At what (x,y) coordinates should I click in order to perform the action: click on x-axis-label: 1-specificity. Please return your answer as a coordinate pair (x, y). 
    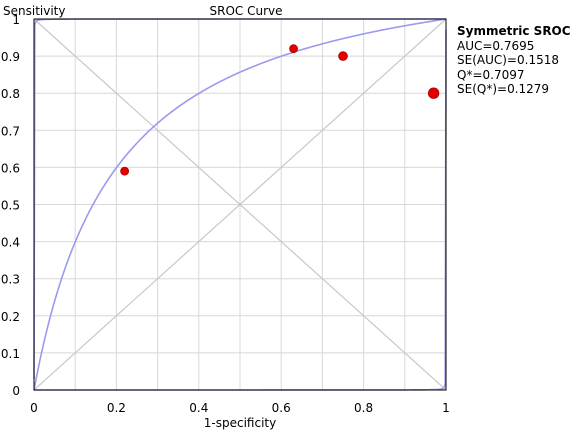
    Looking at the image, I should click on (240, 423).